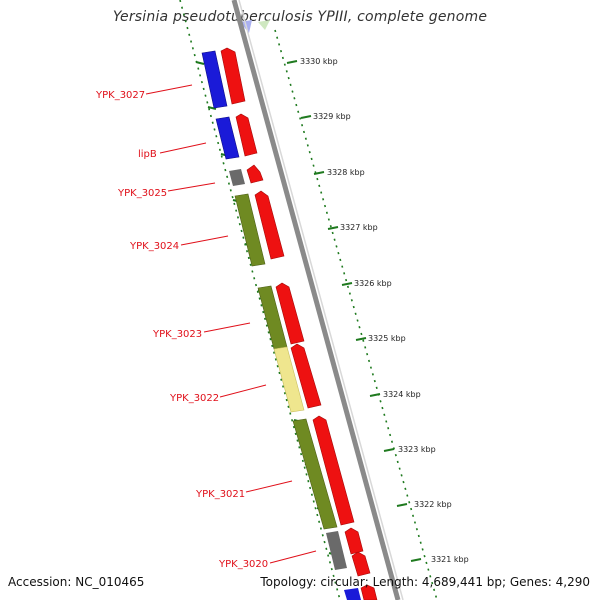  I want to click on scale-label: 3328 kbp, so click(346, 172).